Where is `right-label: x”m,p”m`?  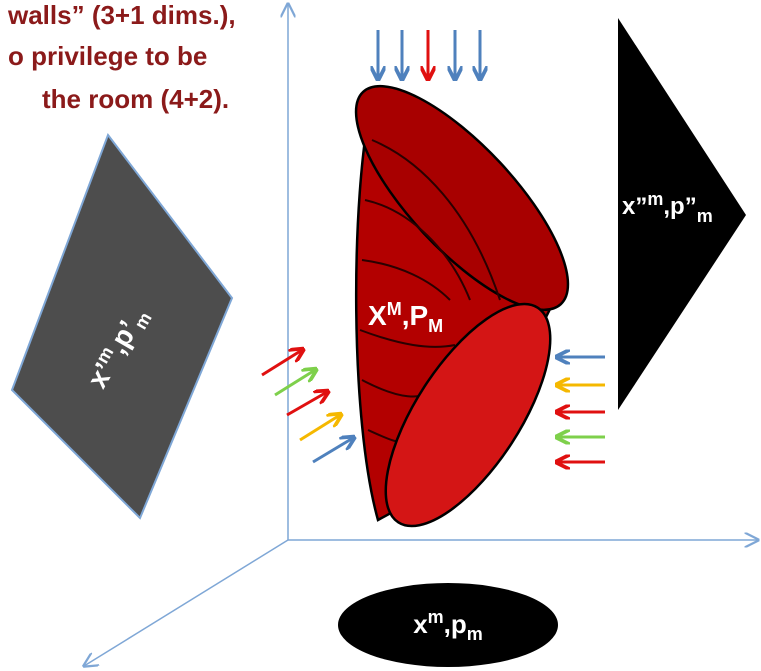
right-label: x”m,p”m is located at coordinates (667, 207).